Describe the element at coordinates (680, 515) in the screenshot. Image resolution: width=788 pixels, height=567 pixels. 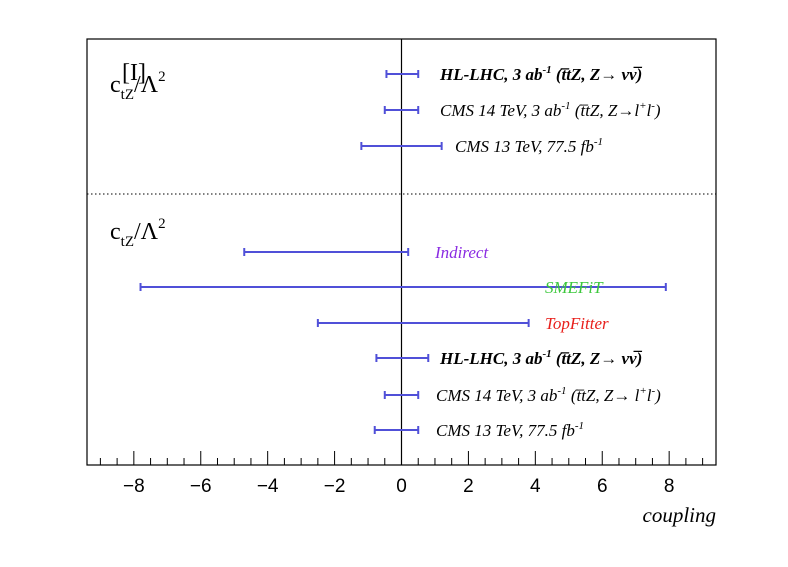
I see `x-axis-title: coupling` at that location.